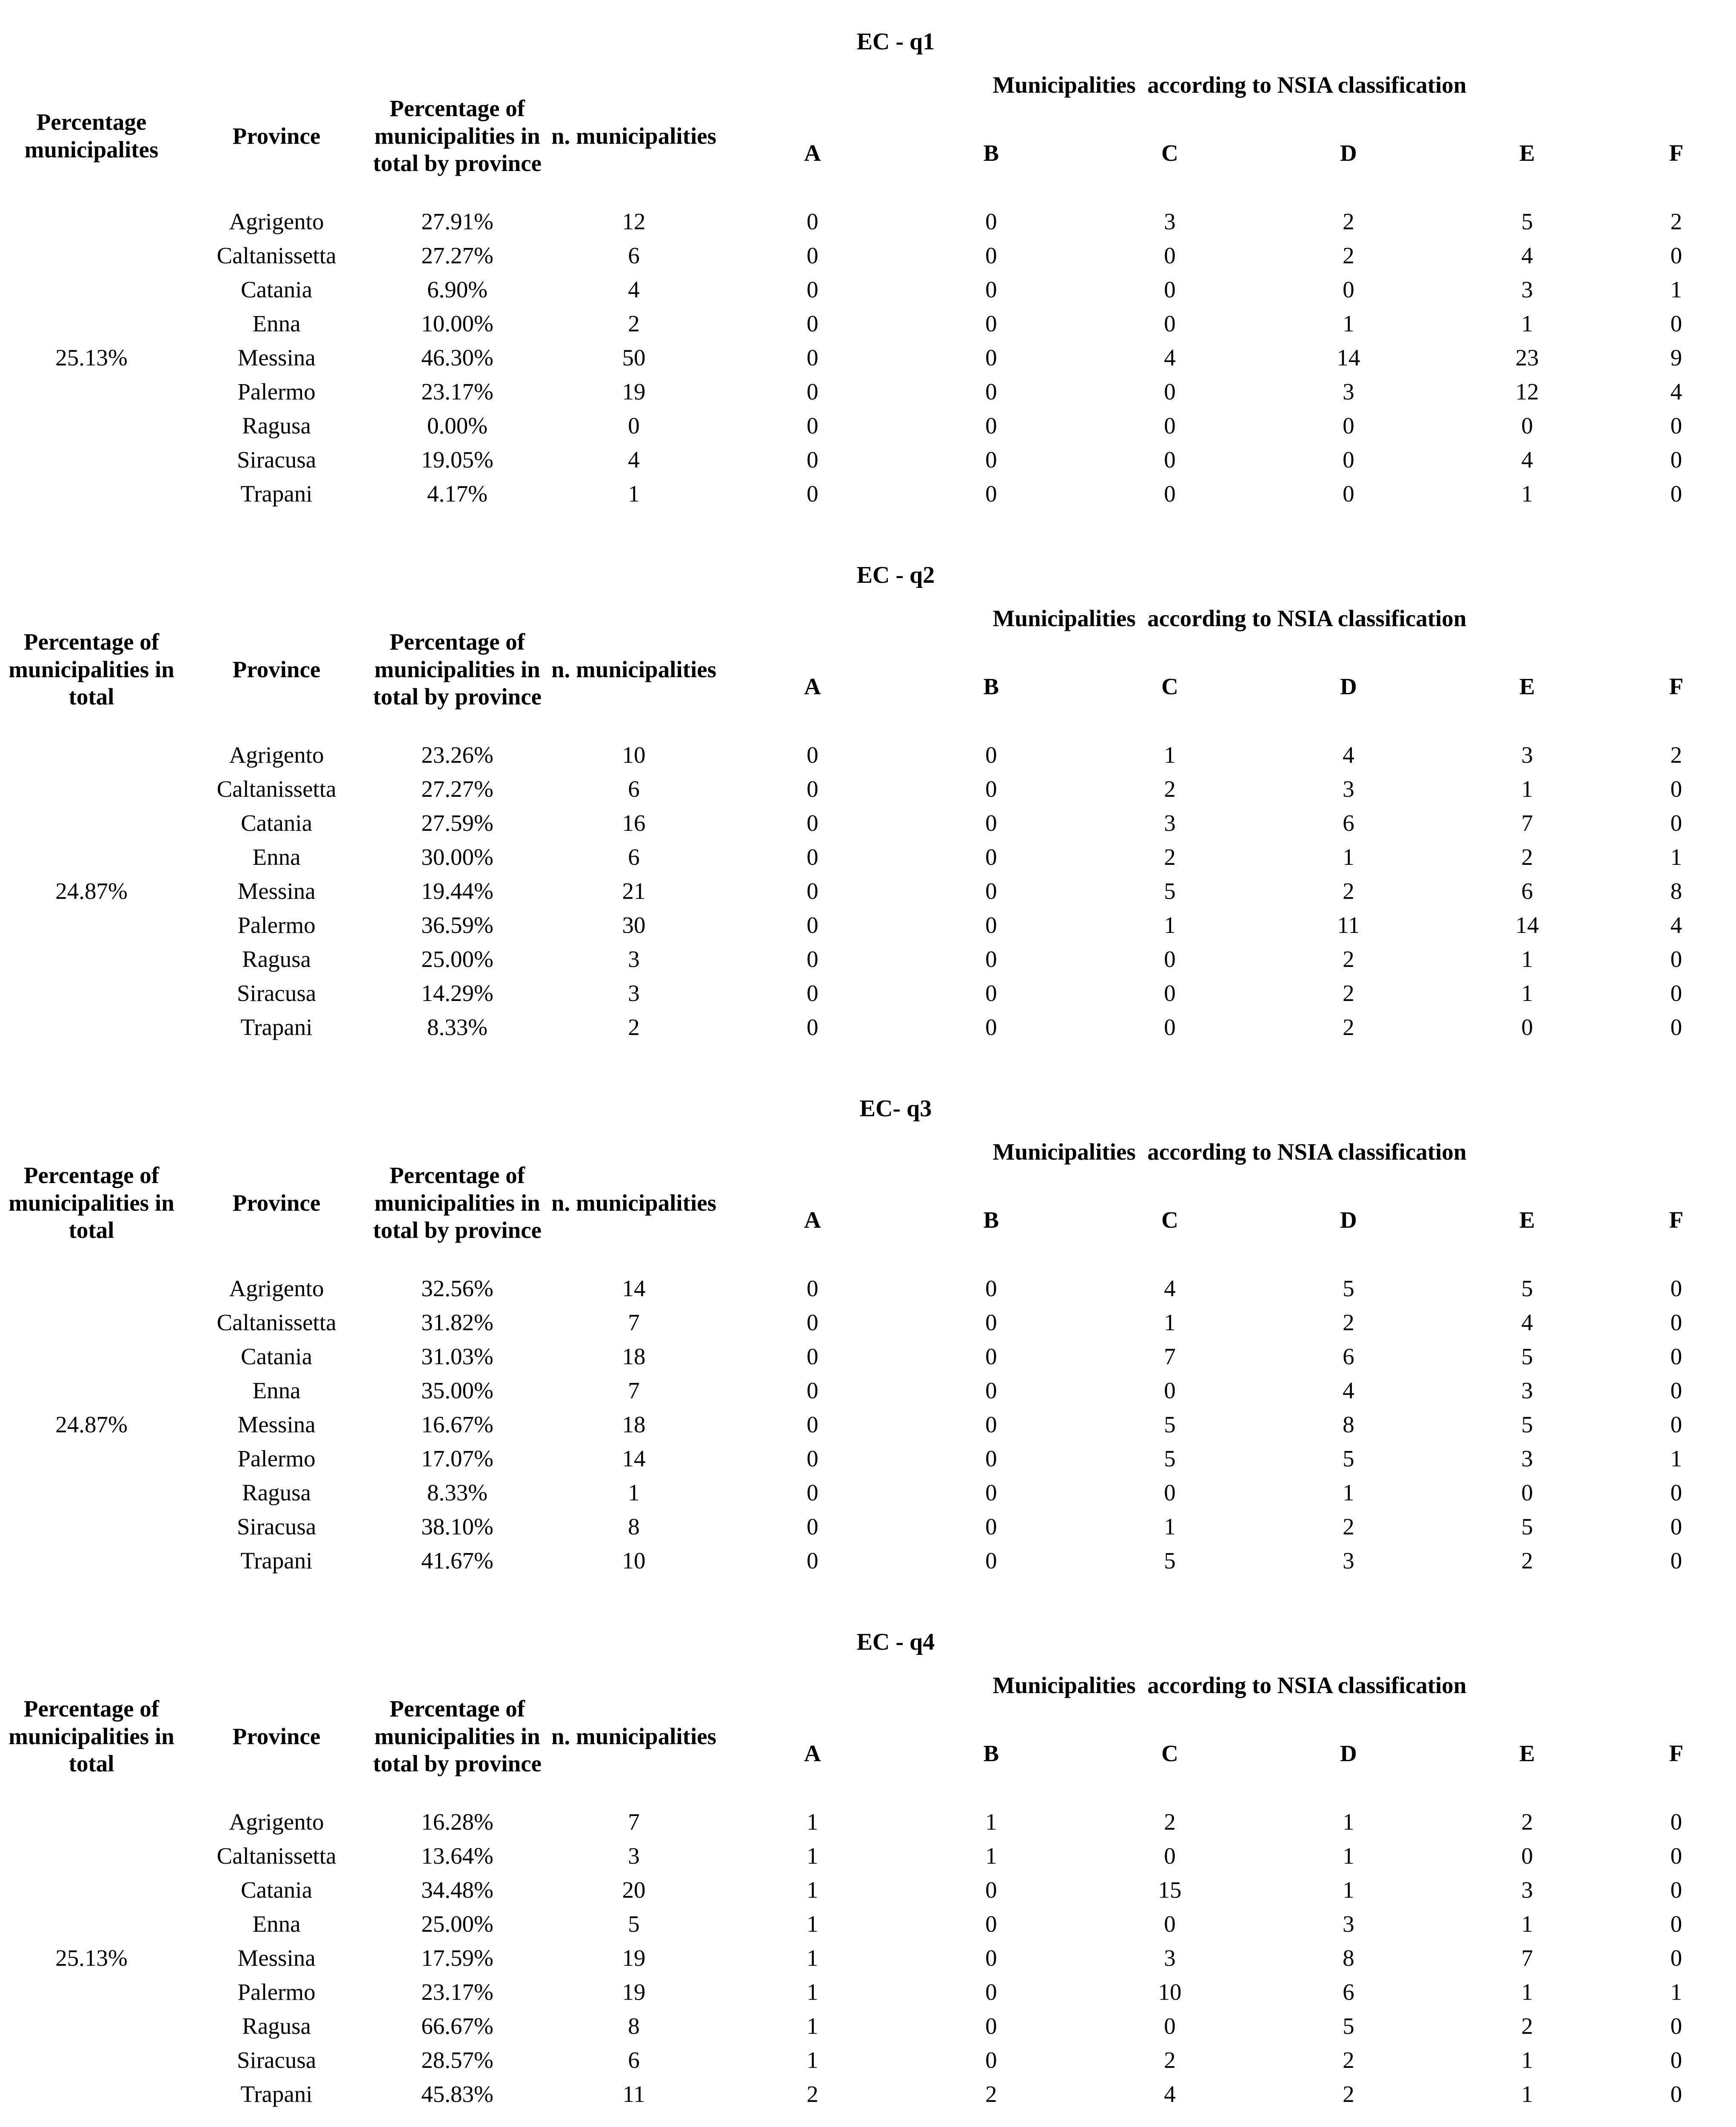 The image size is (1736, 2127). What do you see at coordinates (276, 1889) in the screenshot?
I see `province-cell: Catania` at bounding box center [276, 1889].